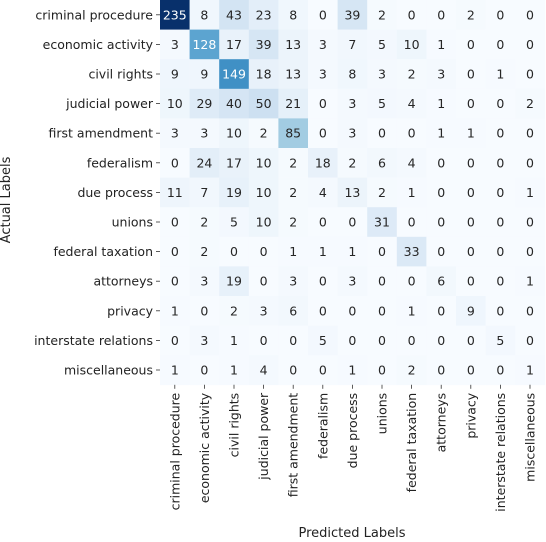 The height and width of the screenshot is (542, 546). I want to click on cell-value-label: 149, so click(234, 74).